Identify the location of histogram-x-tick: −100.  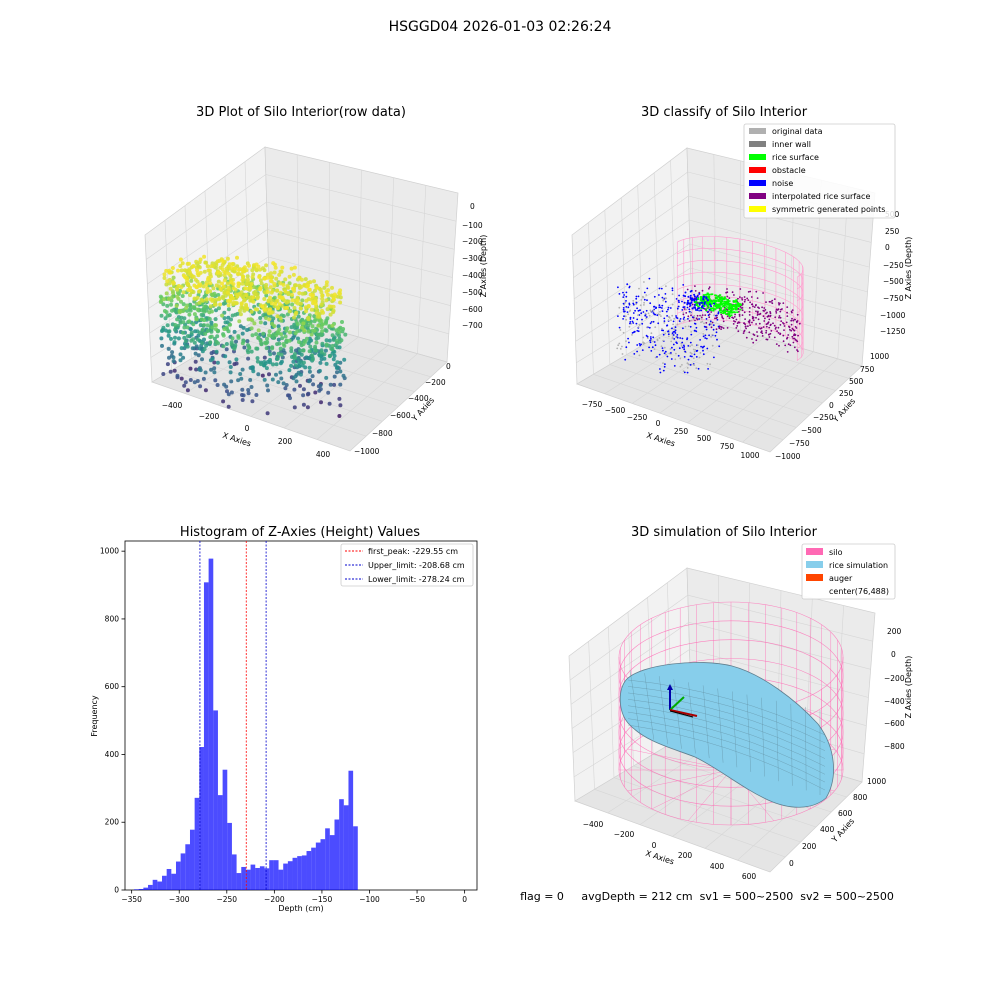
(369, 899).